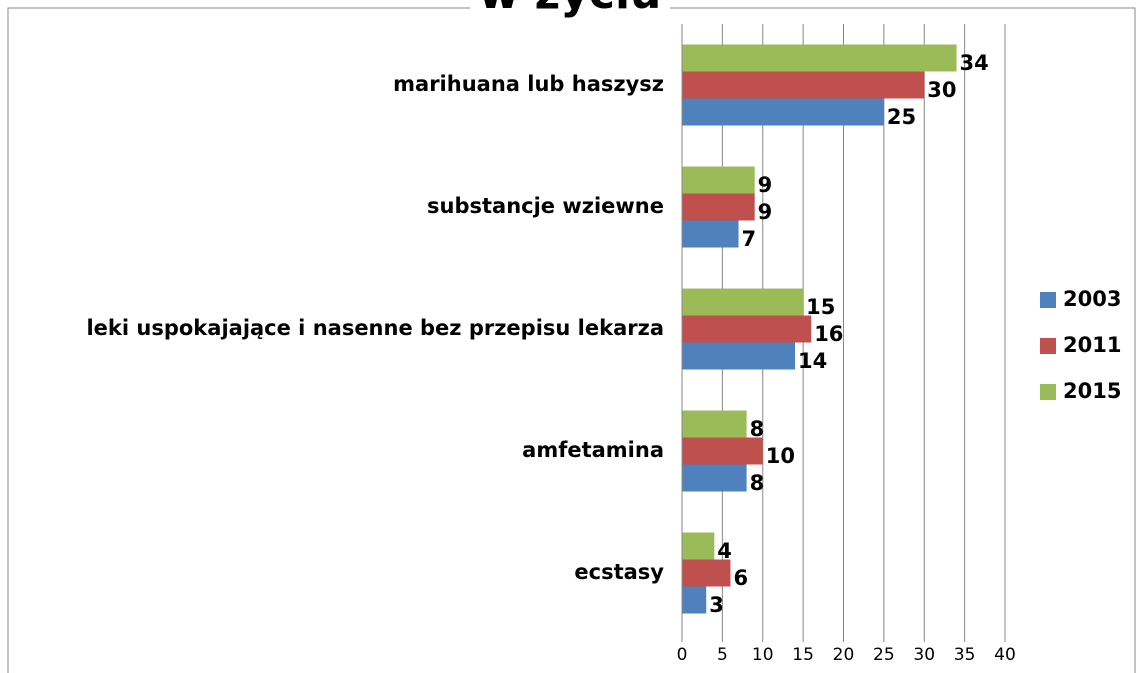  I want to click on value-label: 15, so click(820, 307).